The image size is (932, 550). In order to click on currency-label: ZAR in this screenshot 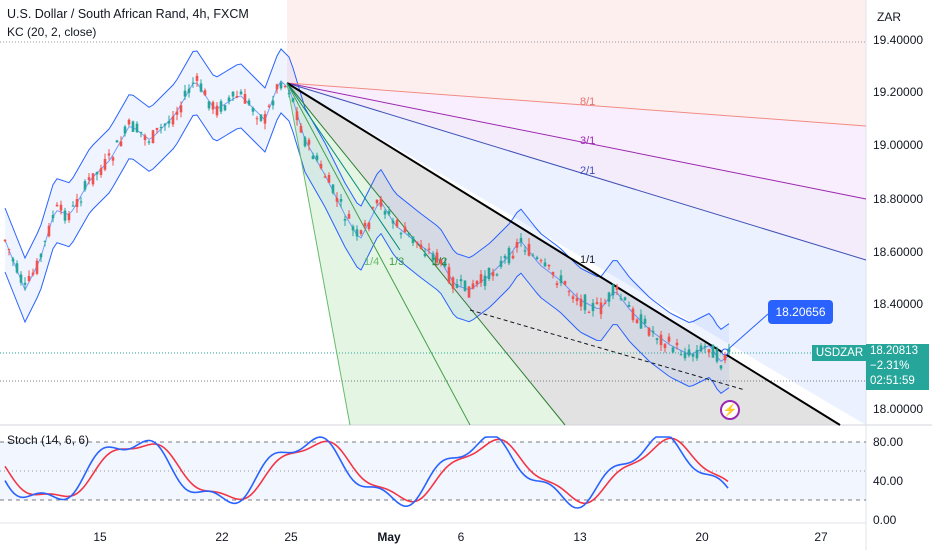, I will do `click(889, 17)`.